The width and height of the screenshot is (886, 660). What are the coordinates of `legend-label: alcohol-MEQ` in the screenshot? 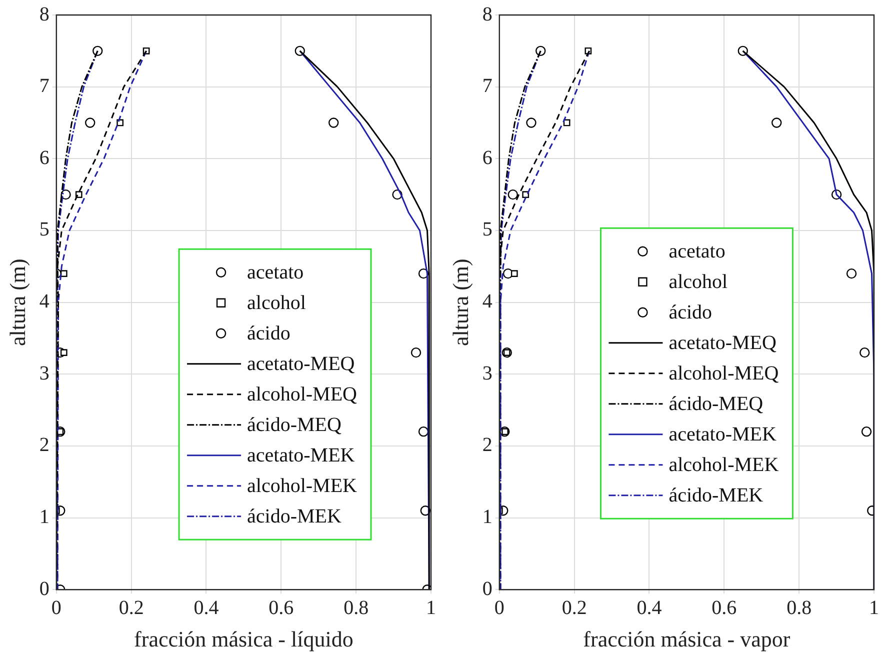 It's located at (302, 395).